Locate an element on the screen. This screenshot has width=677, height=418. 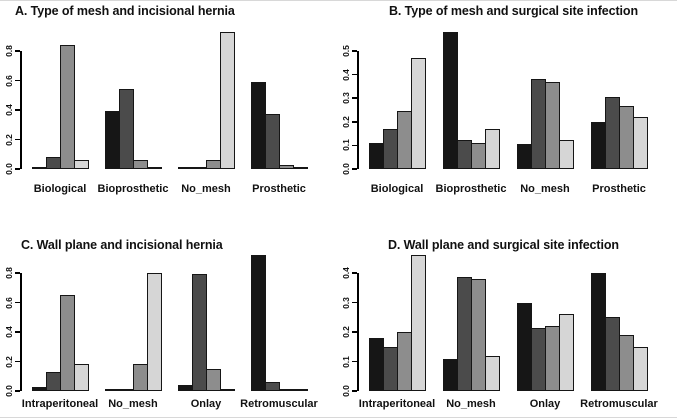
bar-group-prosthetic: Prosthetic is located at coordinates (619, 146).